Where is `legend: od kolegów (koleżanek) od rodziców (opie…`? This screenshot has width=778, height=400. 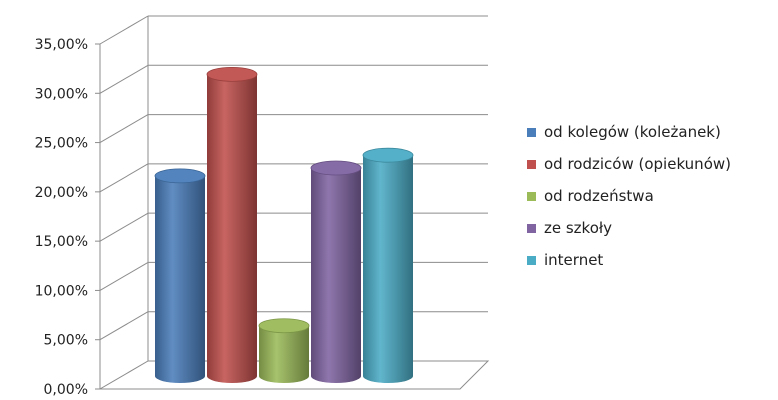 legend: od kolegów (koleżanek) od rodziców (opie… is located at coordinates (629, 196).